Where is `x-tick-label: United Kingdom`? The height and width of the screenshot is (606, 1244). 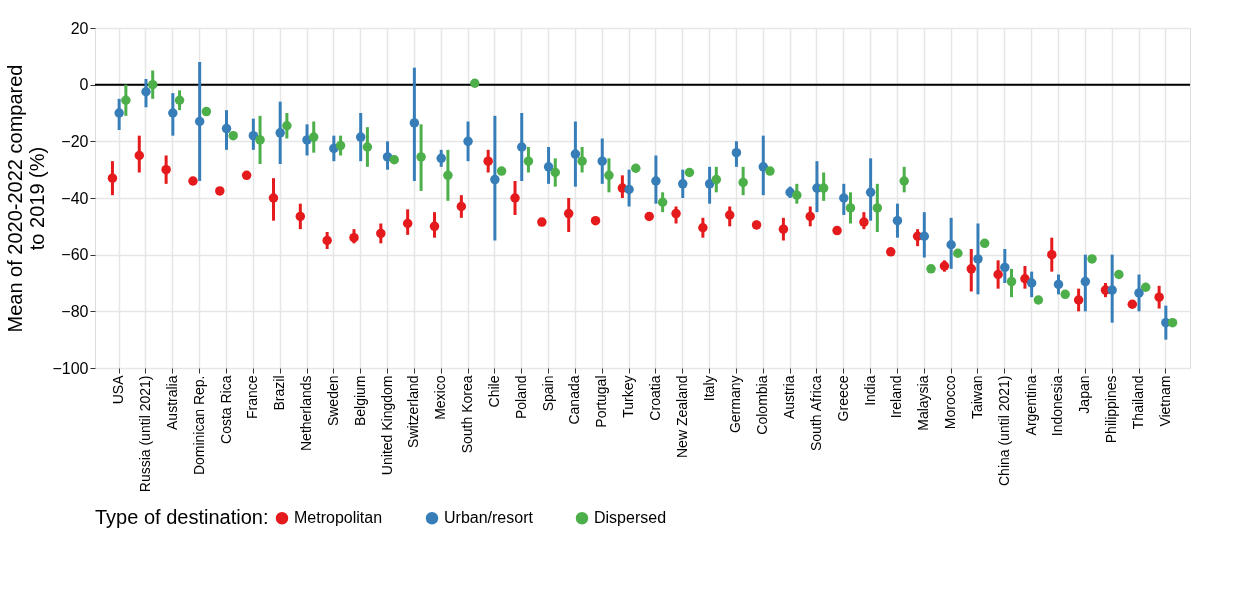 x-tick-label: United Kingdom is located at coordinates (386, 425).